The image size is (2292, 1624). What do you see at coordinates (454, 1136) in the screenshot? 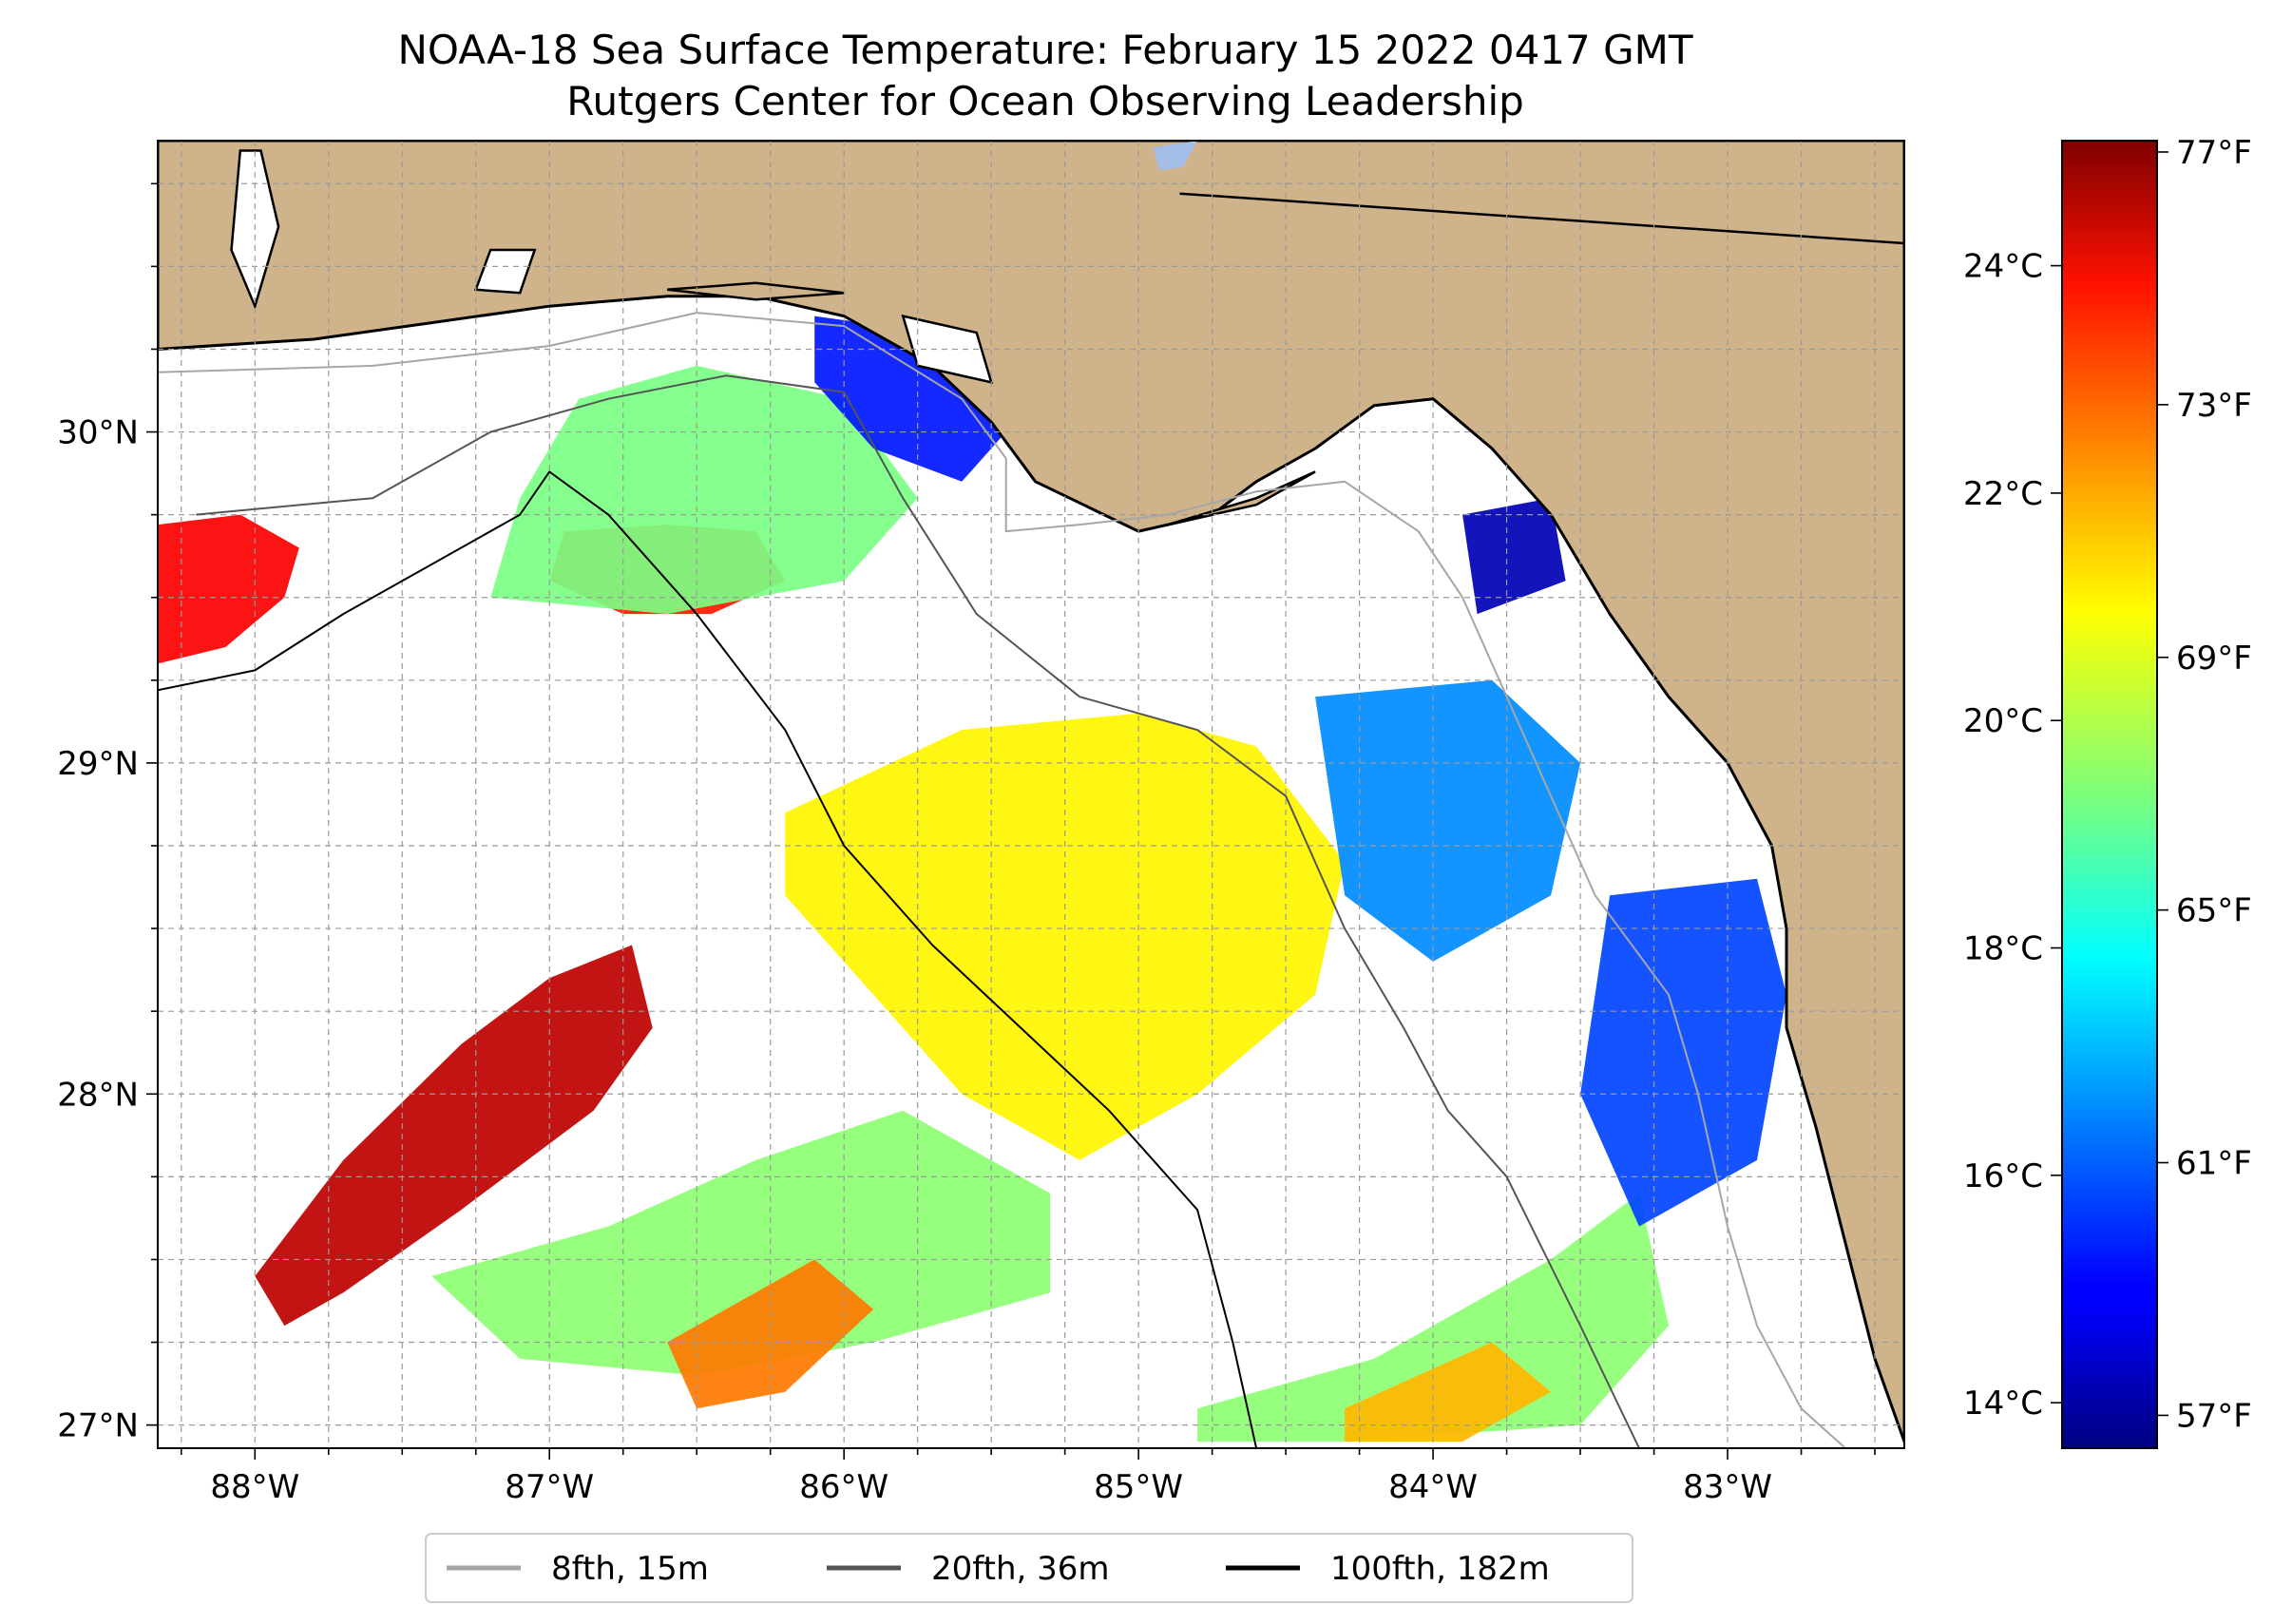
I see `sst-patch-deep-red-band` at bounding box center [454, 1136].